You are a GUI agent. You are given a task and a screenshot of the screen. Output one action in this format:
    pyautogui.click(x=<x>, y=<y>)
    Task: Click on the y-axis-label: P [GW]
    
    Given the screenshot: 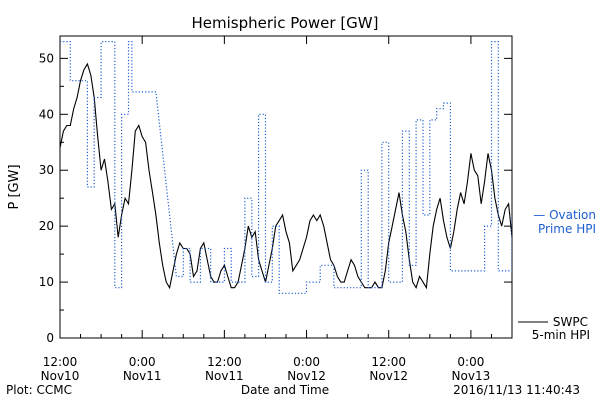 What is the action you would take?
    pyautogui.click(x=14, y=186)
    